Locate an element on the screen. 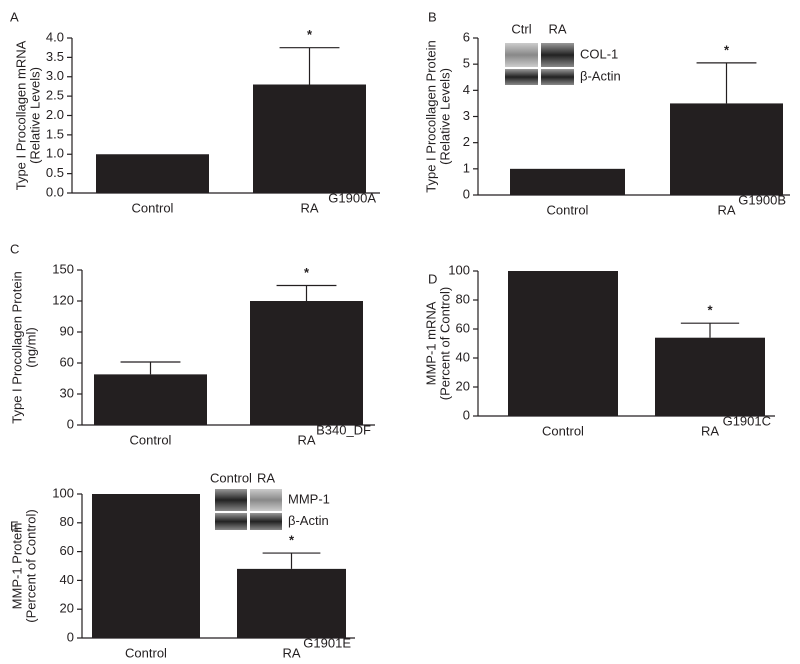 The height and width of the screenshot is (664, 800). y-tick-label: 0.5 is located at coordinates (55, 172).